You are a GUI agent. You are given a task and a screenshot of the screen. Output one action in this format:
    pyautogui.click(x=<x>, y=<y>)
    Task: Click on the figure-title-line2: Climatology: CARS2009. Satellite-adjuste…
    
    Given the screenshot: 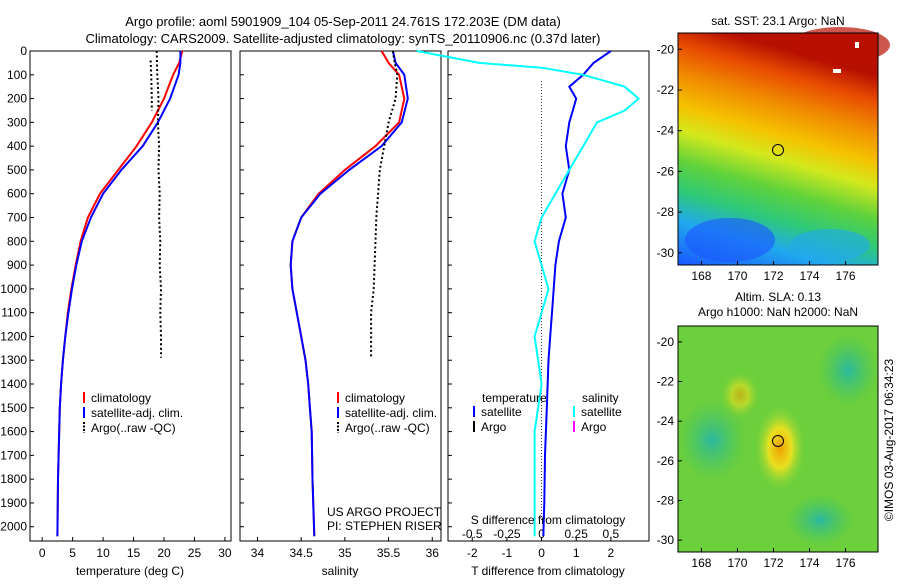 What is the action you would take?
    pyautogui.click(x=343, y=38)
    